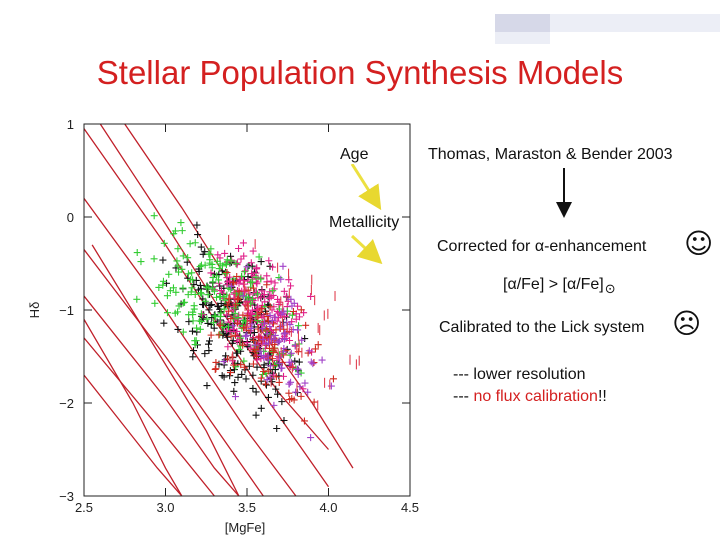 The height and width of the screenshot is (540, 720). Describe the element at coordinates (522, 38) in the screenshot. I see `corner-decoration-fade` at that location.